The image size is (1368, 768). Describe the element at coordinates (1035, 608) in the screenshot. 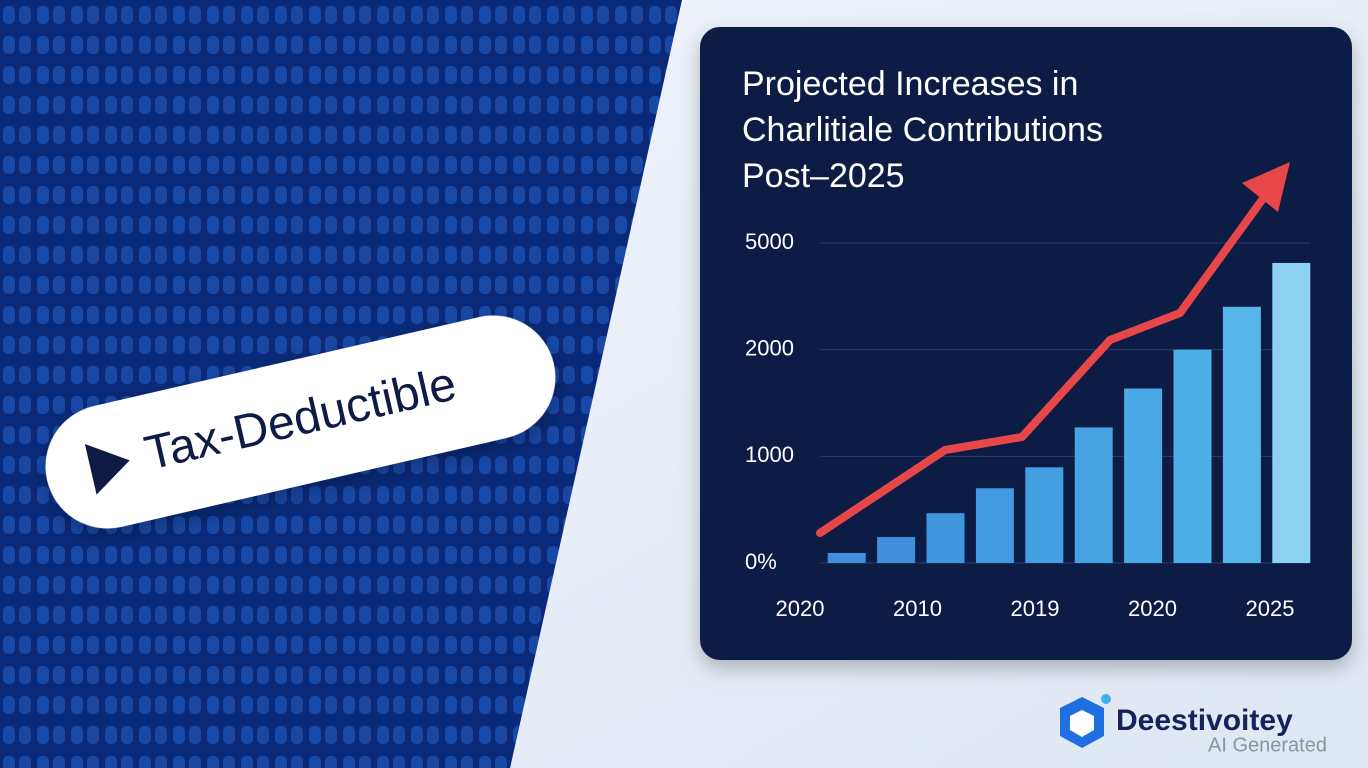

I see `x-tick-label: 2019` at that location.